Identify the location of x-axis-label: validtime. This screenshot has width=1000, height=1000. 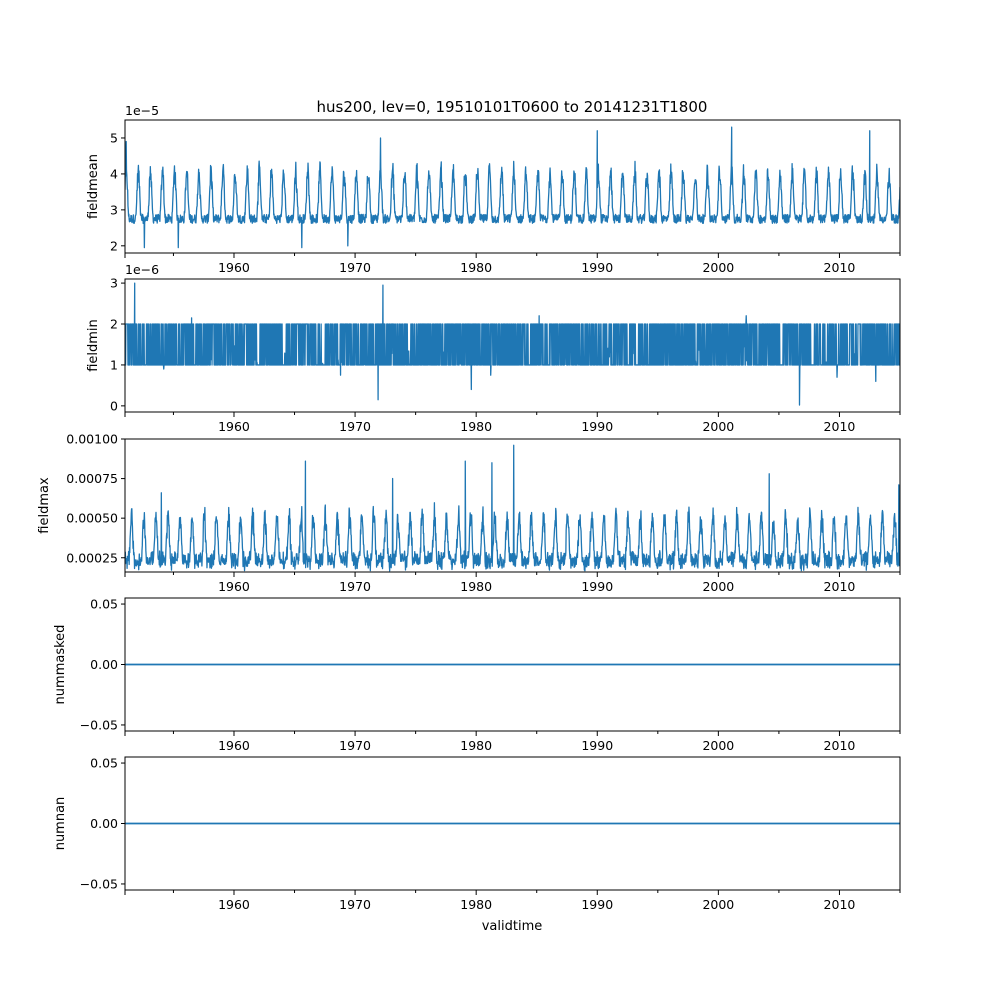
(512, 926).